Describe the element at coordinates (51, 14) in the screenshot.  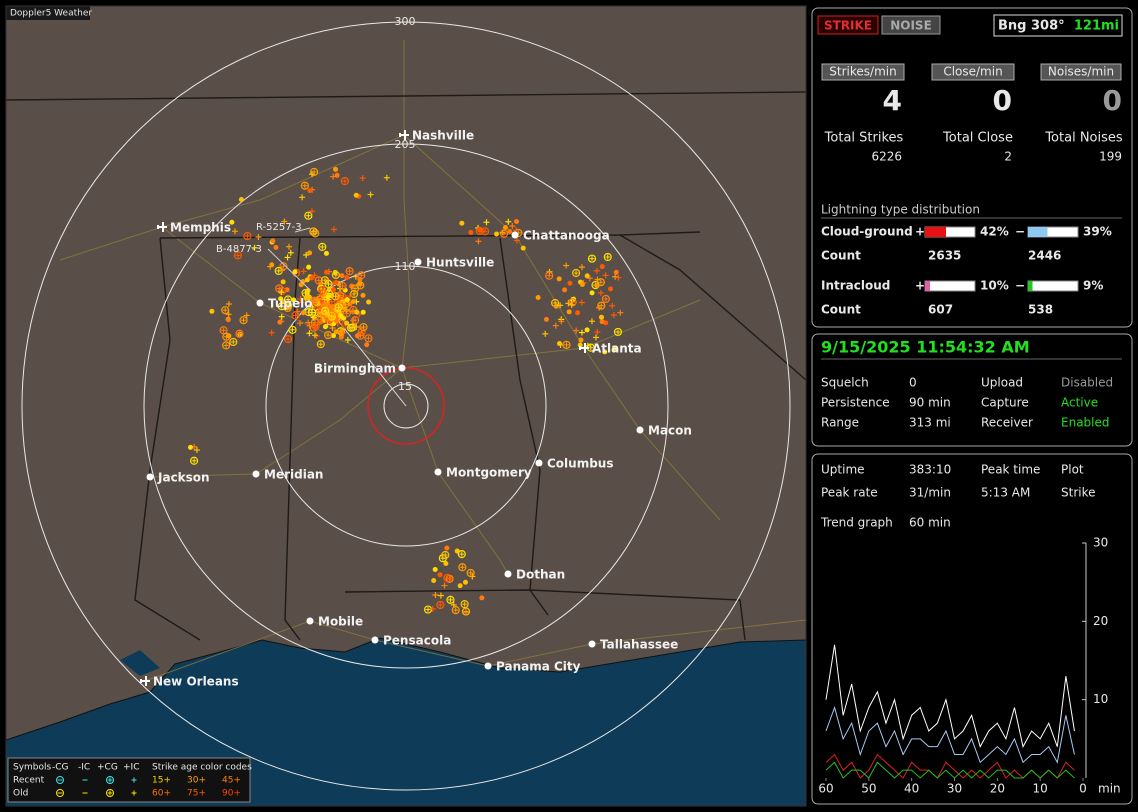
I see `app-title: Doppler5 Weather` at that location.